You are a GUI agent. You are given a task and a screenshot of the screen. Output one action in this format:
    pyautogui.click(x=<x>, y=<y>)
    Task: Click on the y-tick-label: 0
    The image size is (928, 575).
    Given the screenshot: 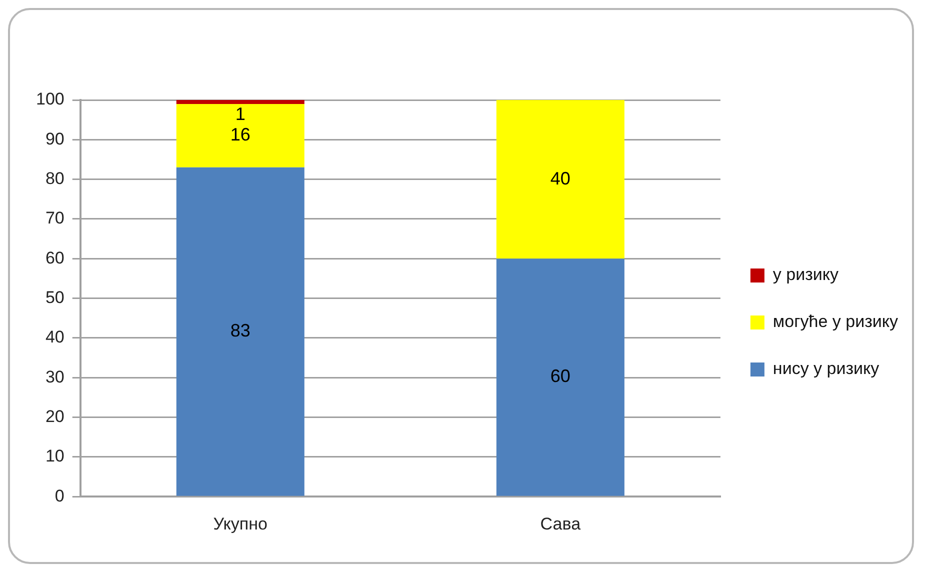 What is the action you would take?
    pyautogui.click(x=59, y=496)
    